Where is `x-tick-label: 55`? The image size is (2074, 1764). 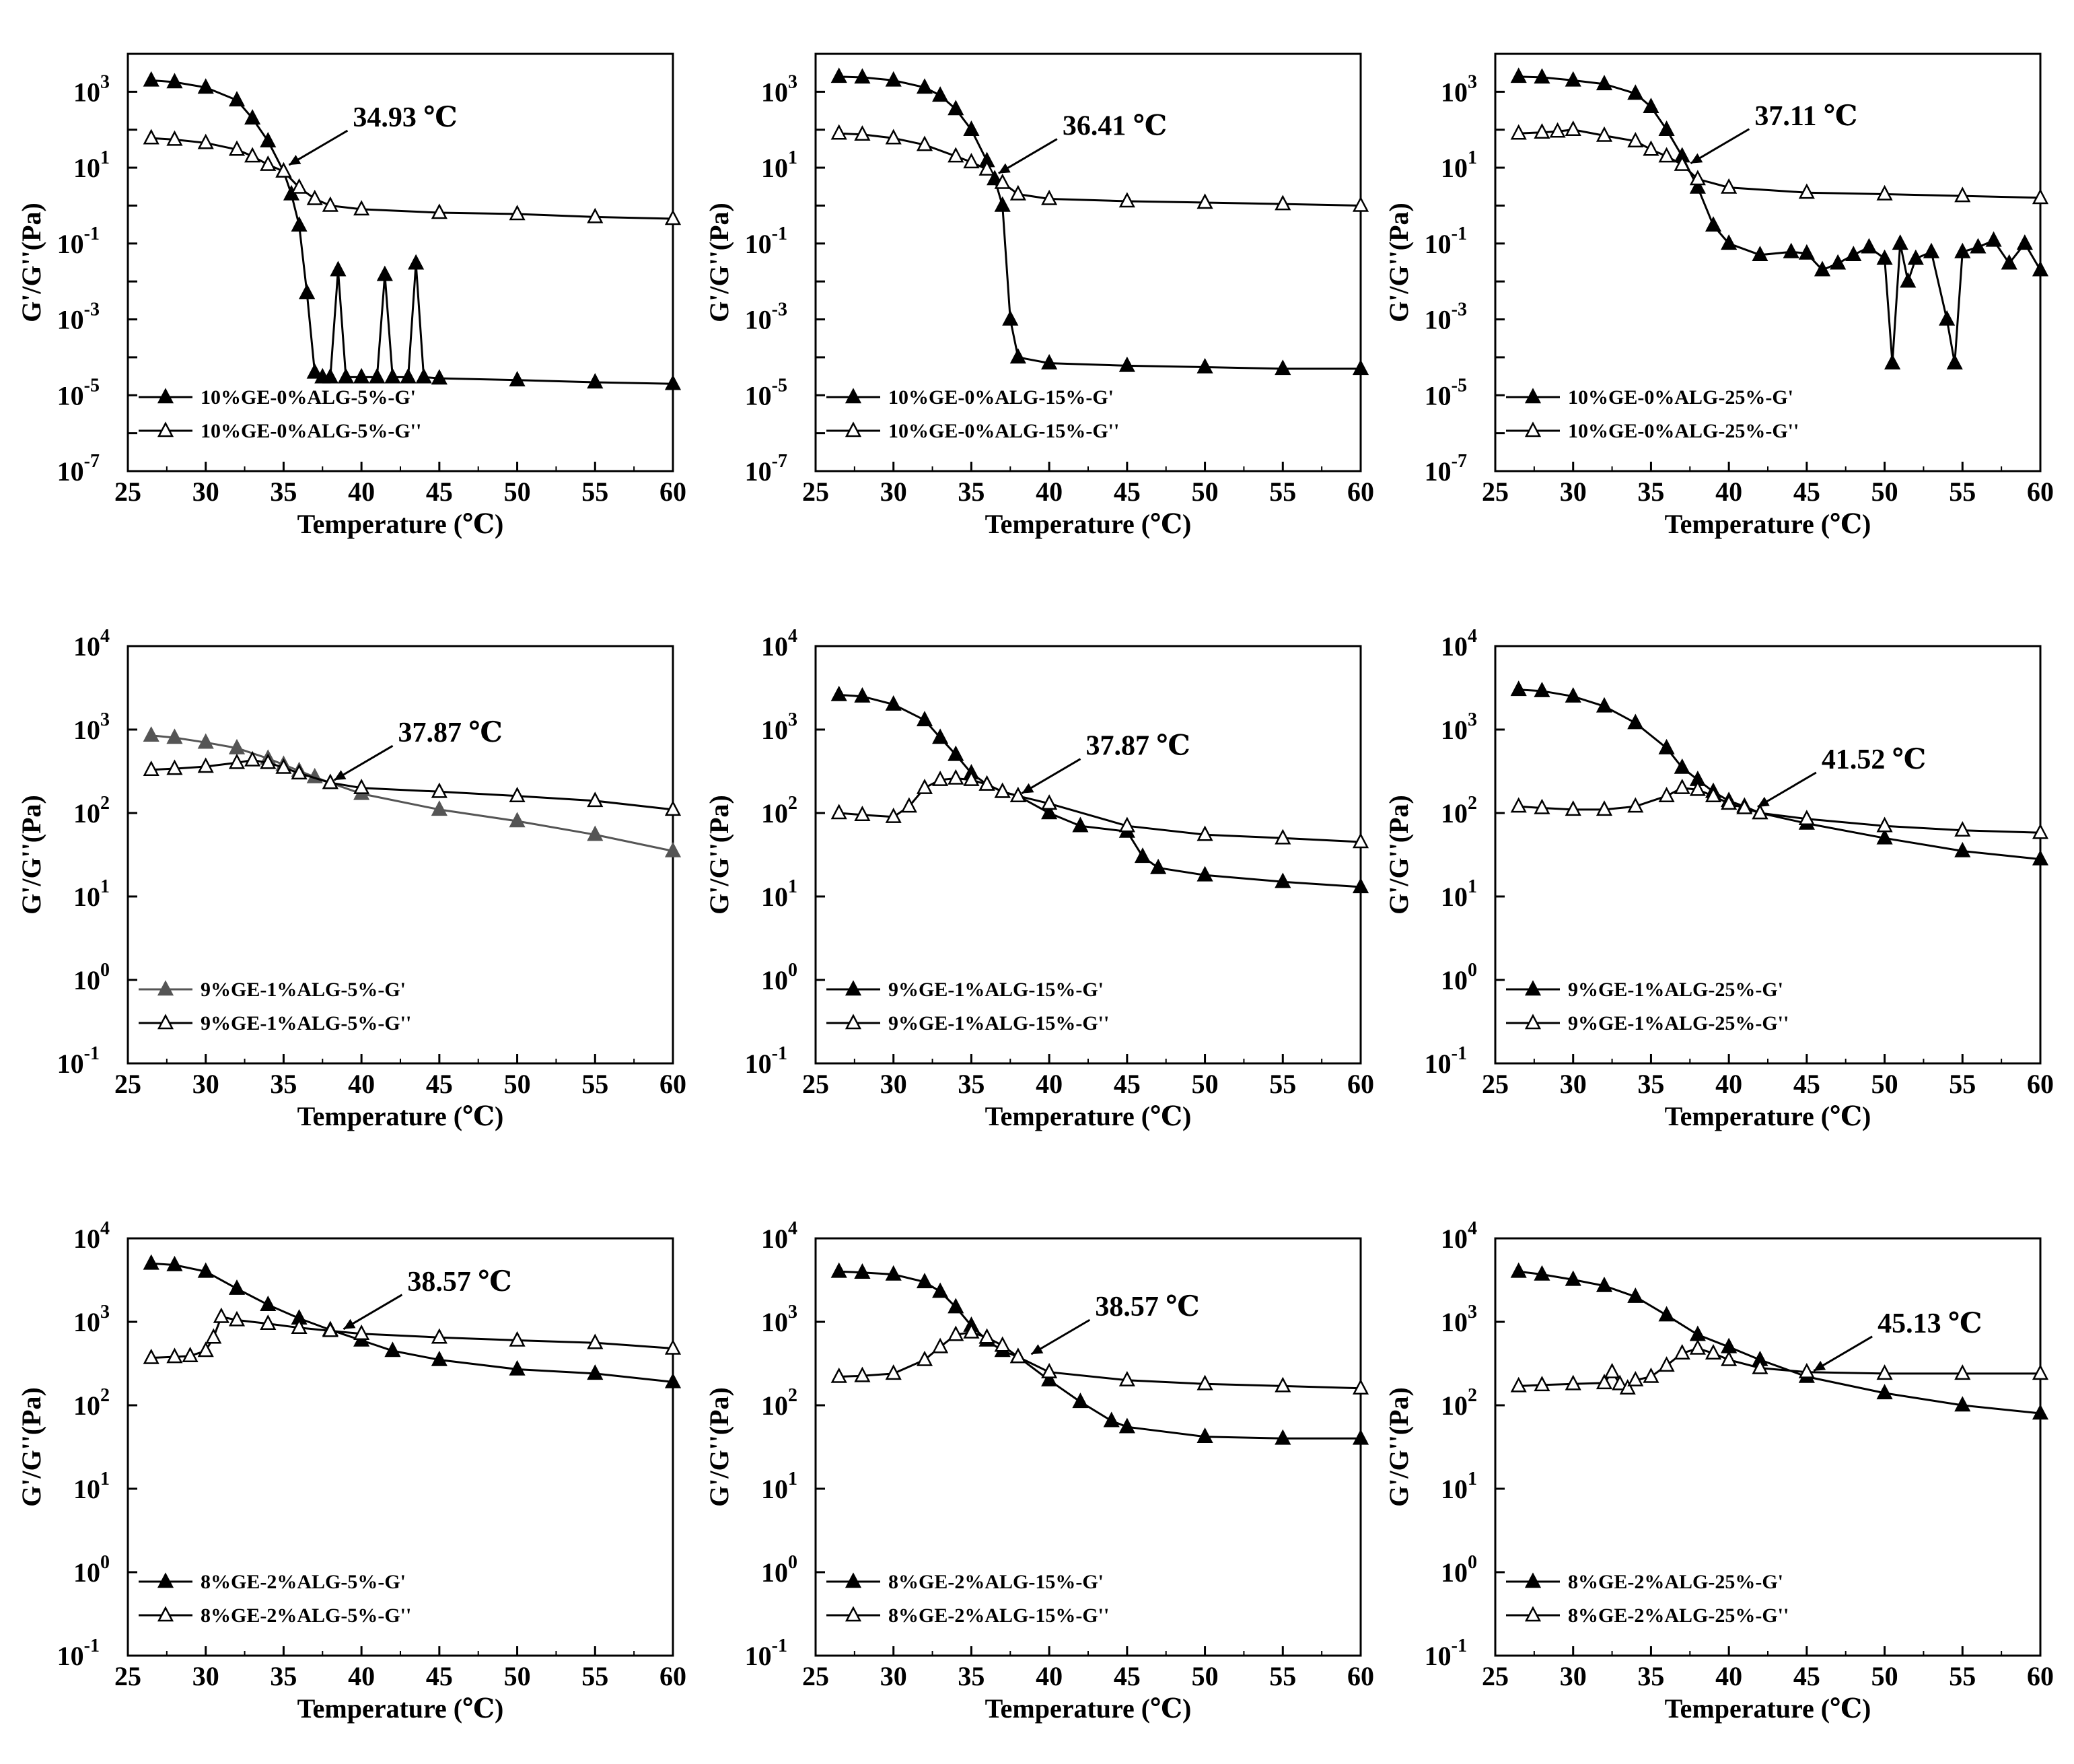 x-tick-label: 55 is located at coordinates (1963, 1676).